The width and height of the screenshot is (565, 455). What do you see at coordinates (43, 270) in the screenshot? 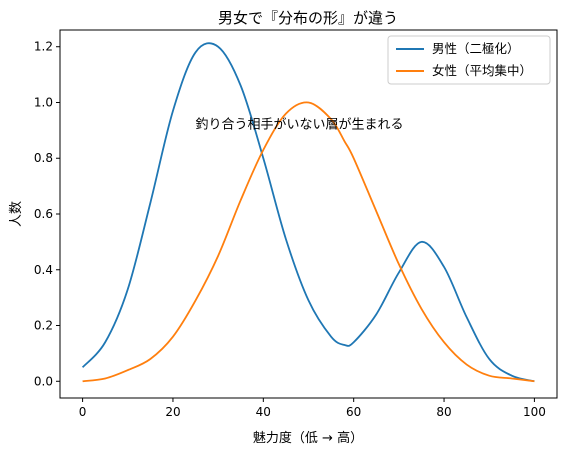
I see `y-tick-label: 0.4` at bounding box center [43, 270].